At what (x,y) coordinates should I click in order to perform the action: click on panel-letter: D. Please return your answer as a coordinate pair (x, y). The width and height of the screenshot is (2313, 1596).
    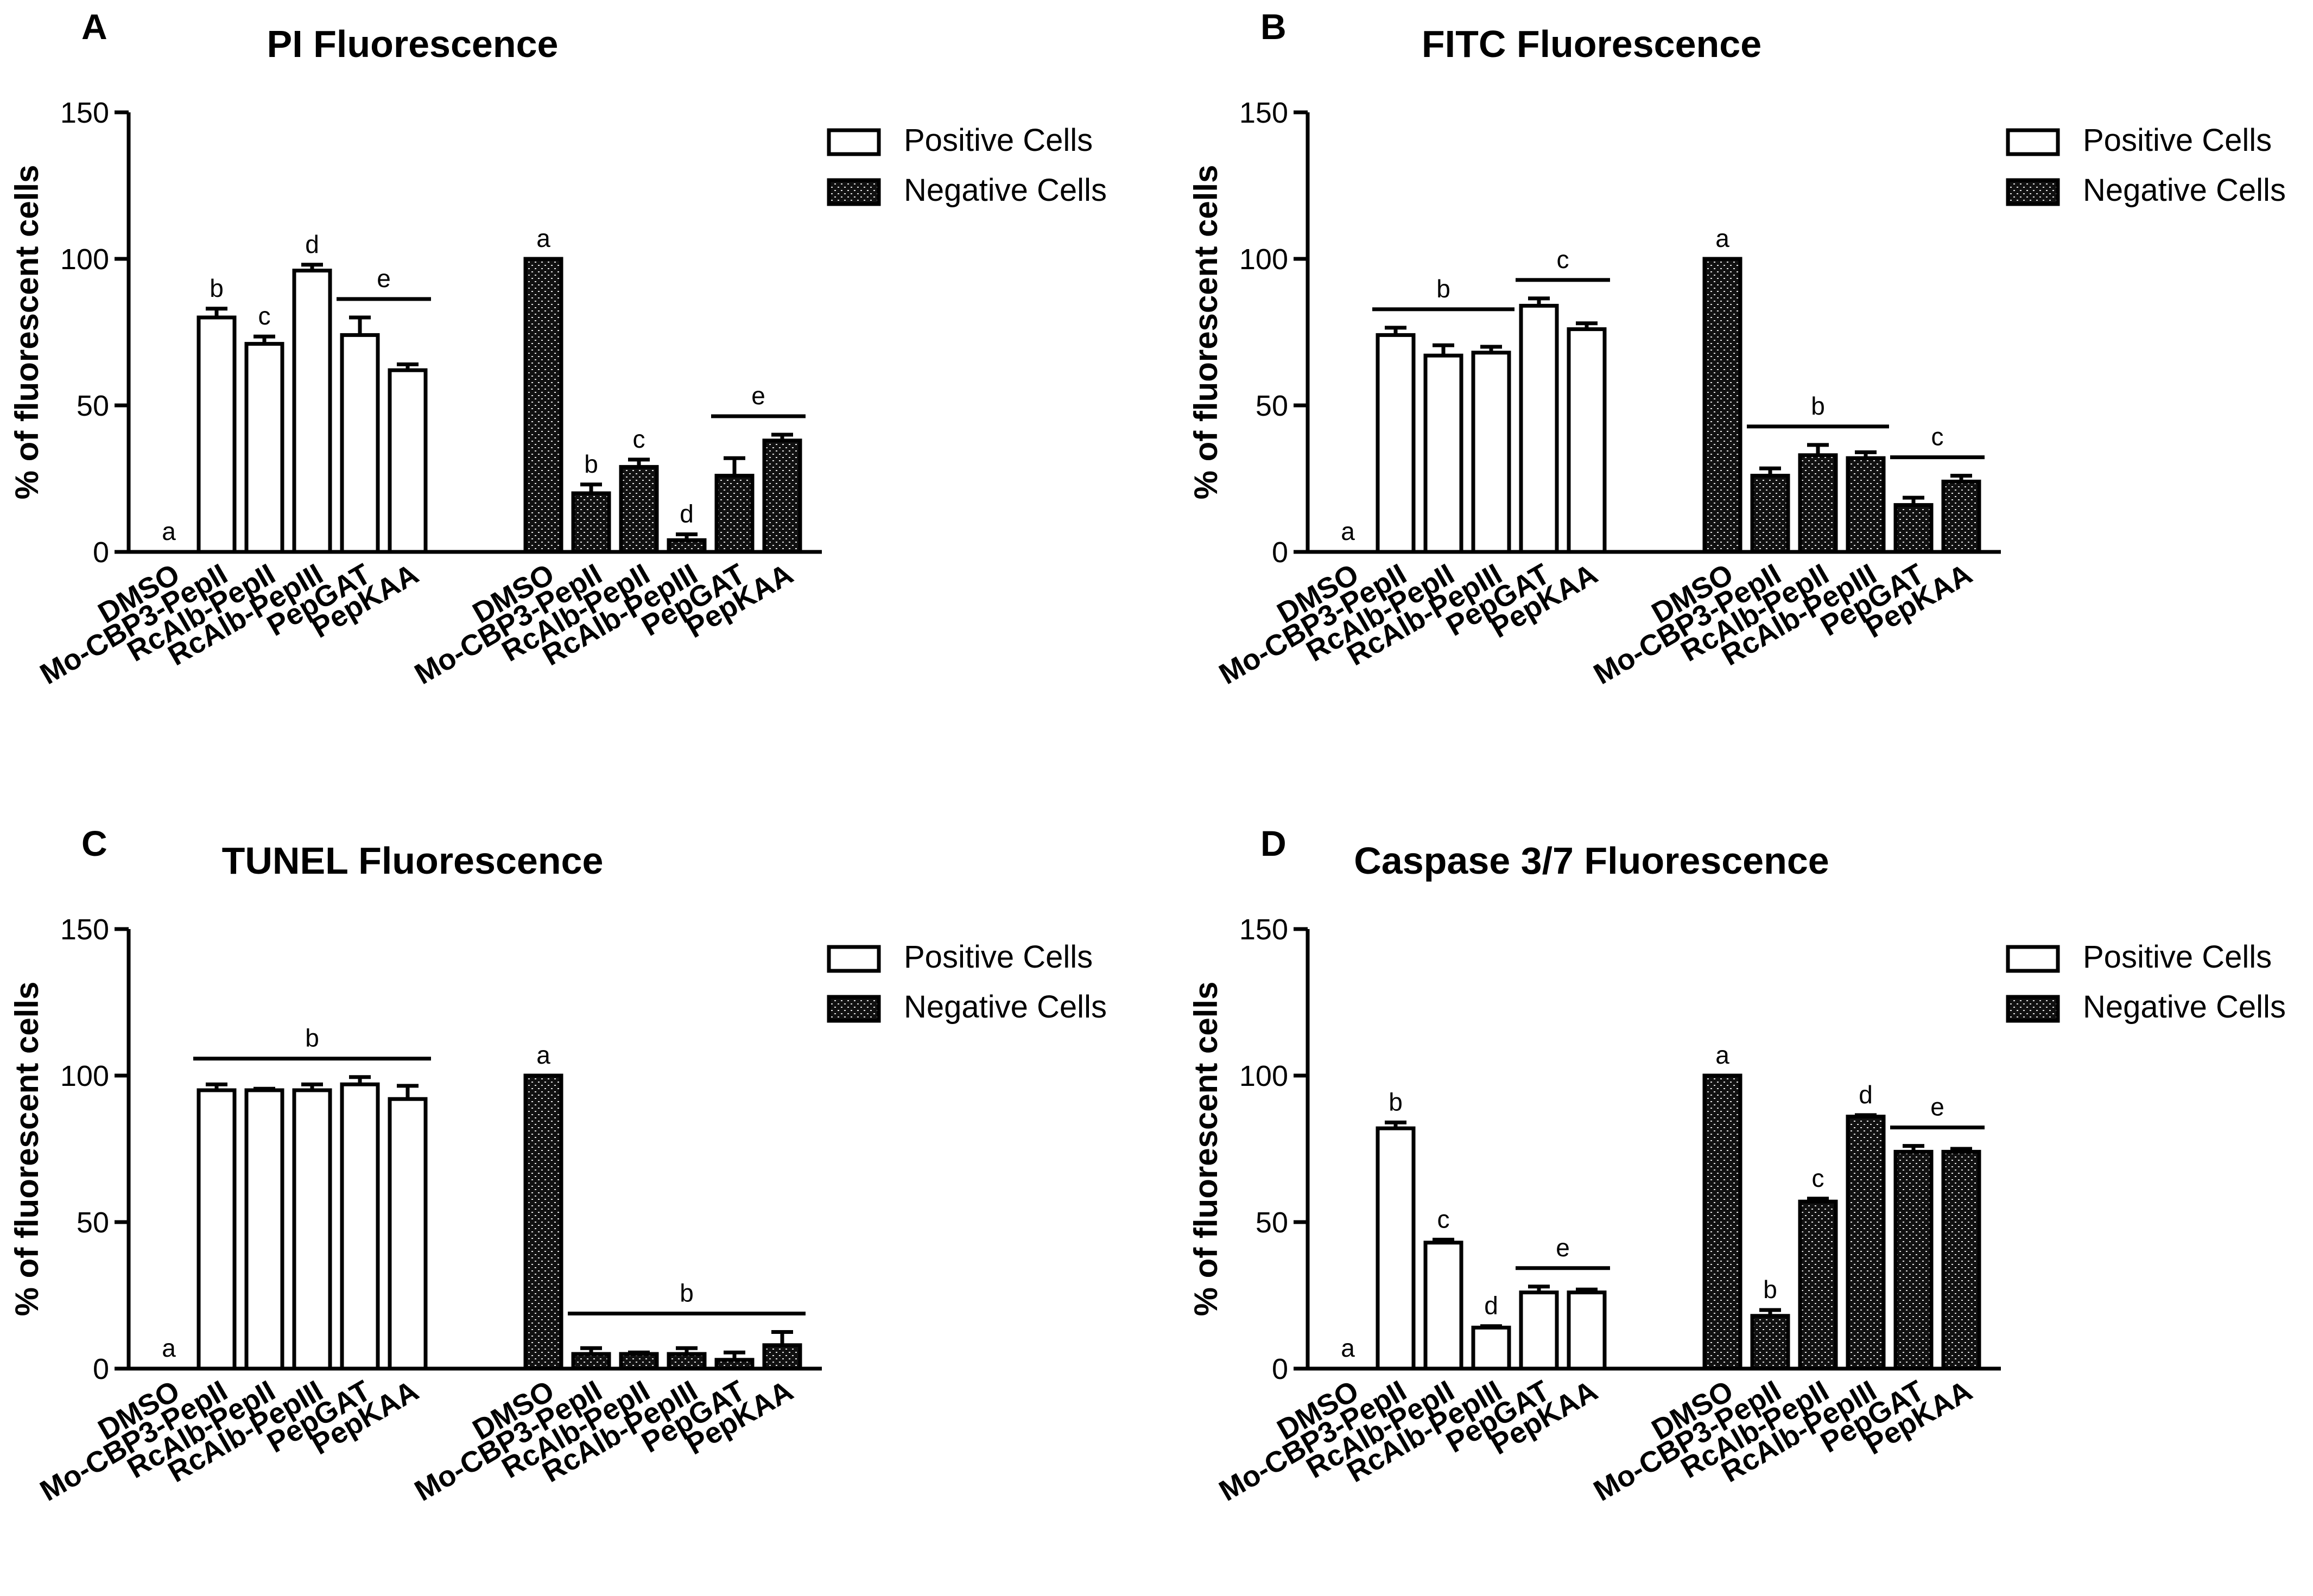
    Looking at the image, I should click on (1274, 843).